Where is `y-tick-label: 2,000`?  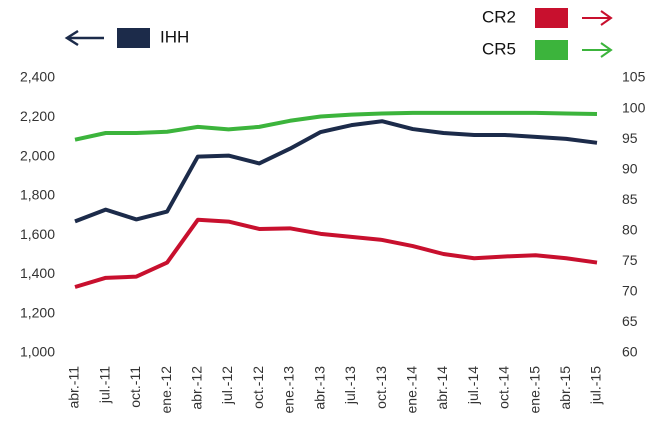
y-tick-label: 2,000 is located at coordinates (37, 155).